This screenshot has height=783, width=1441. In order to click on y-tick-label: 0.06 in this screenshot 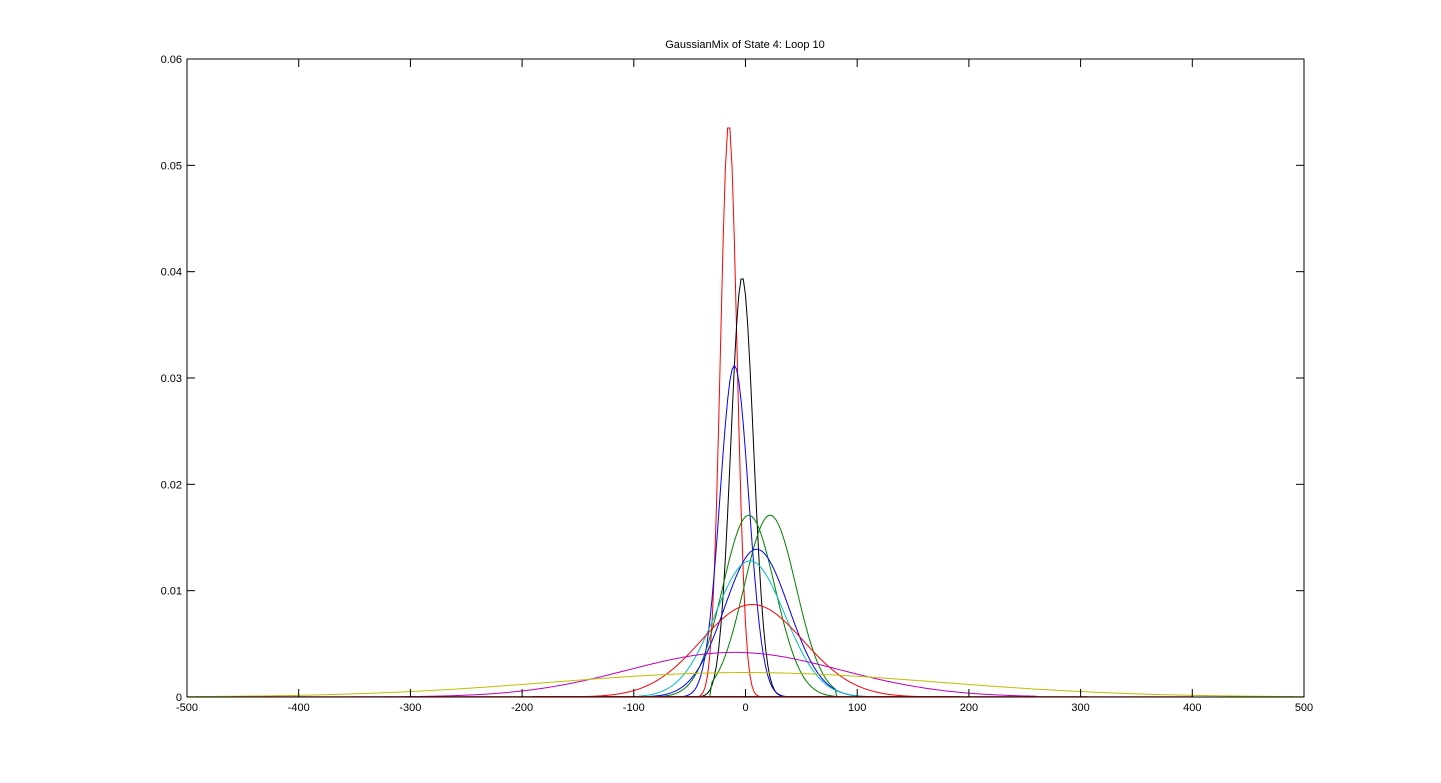, I will do `click(171, 60)`.